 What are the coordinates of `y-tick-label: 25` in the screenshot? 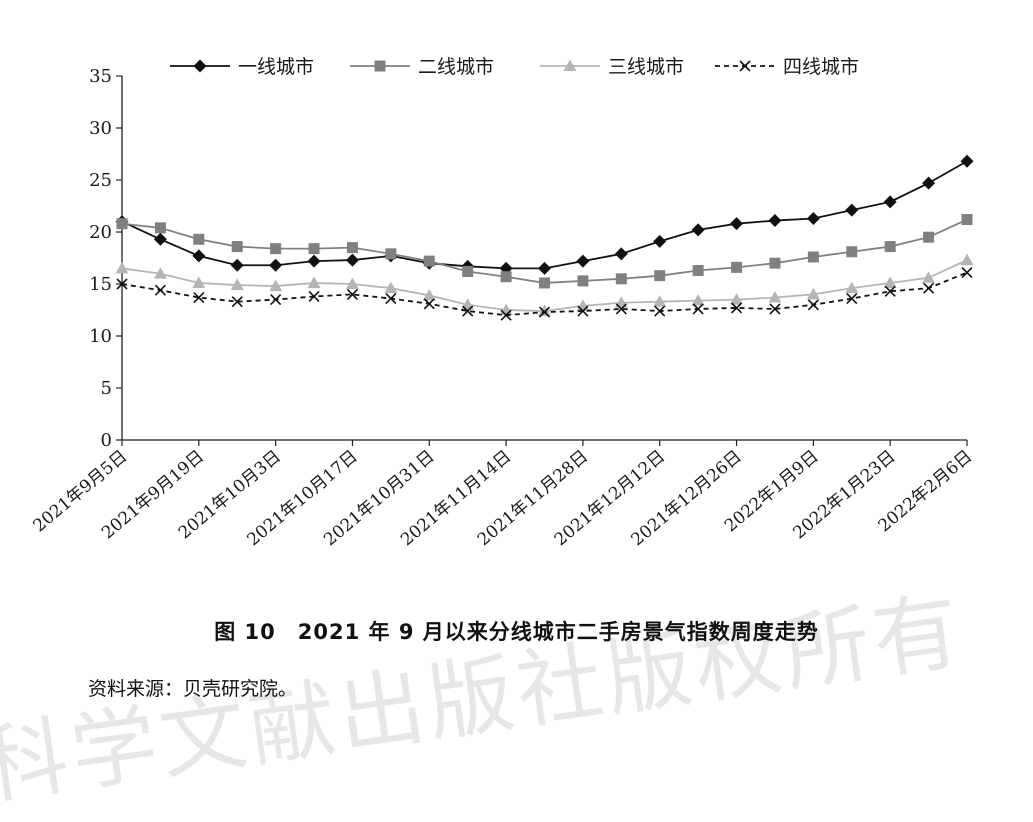 It's located at (100, 180).